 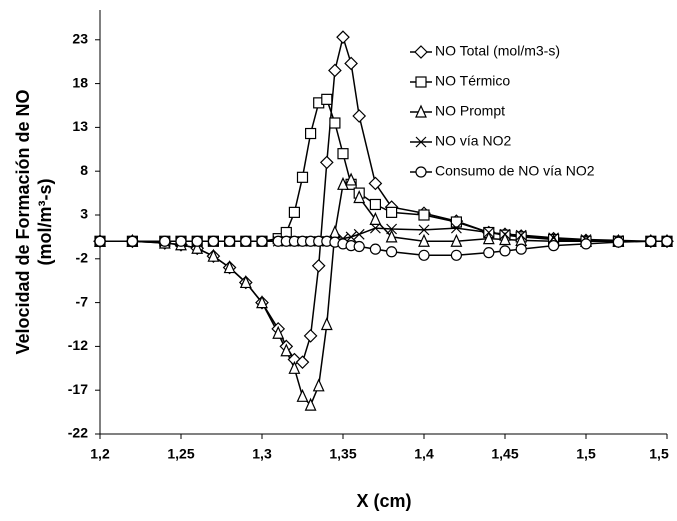 What do you see at coordinates (586, 454) in the screenshot?
I see `x-tick-label: 1,5` at bounding box center [586, 454].